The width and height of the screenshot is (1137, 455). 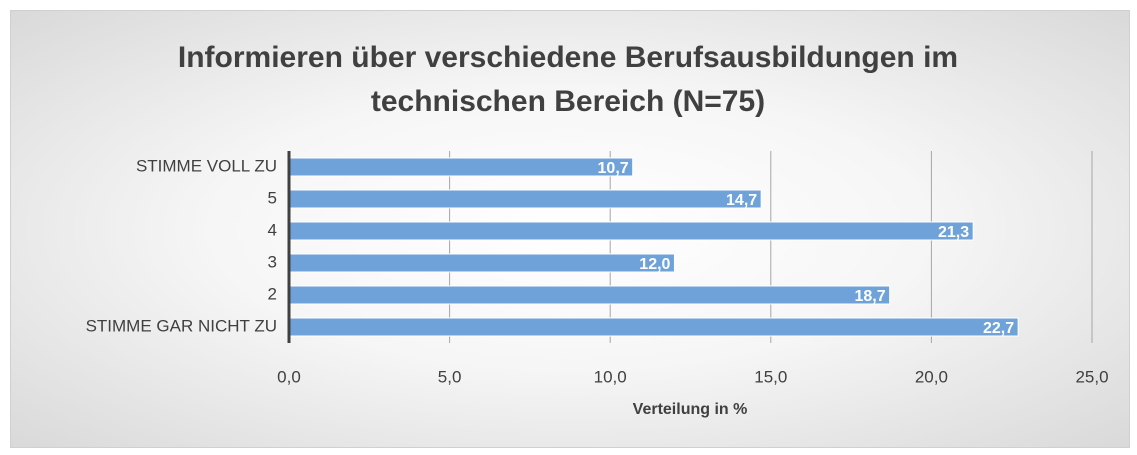 I want to click on value-label: 12,0, so click(x=654, y=264).